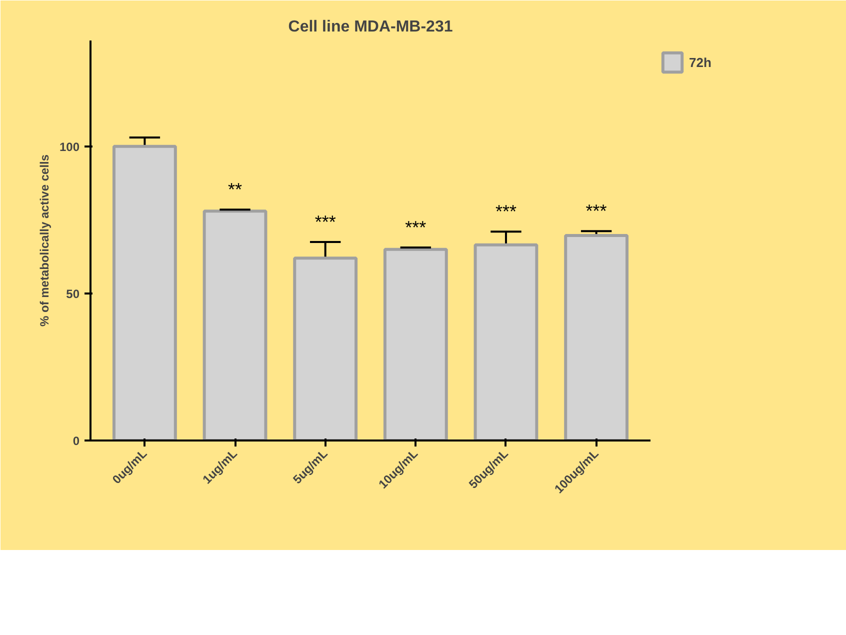 Image resolution: width=846 pixels, height=635 pixels. I want to click on y-tick-label: 100, so click(69, 147).